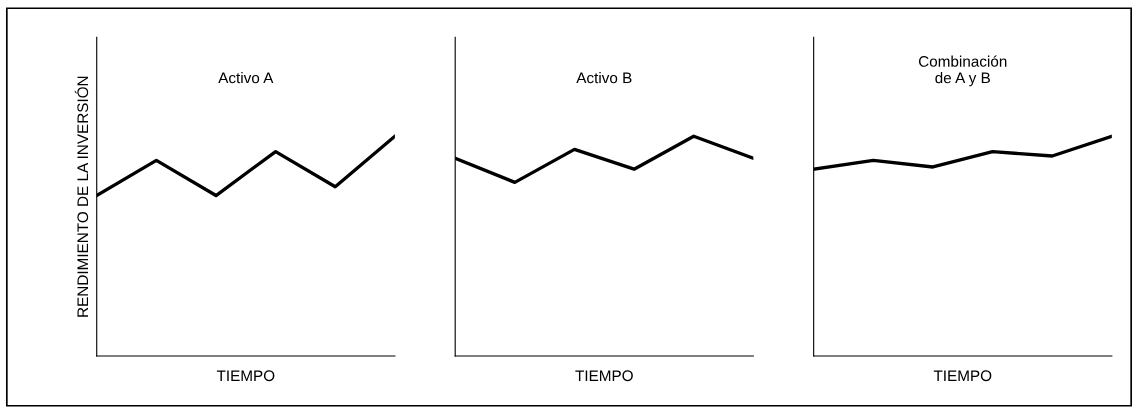  Describe the element at coordinates (604, 78) in the screenshot. I see `chart-title: Activo B` at that location.